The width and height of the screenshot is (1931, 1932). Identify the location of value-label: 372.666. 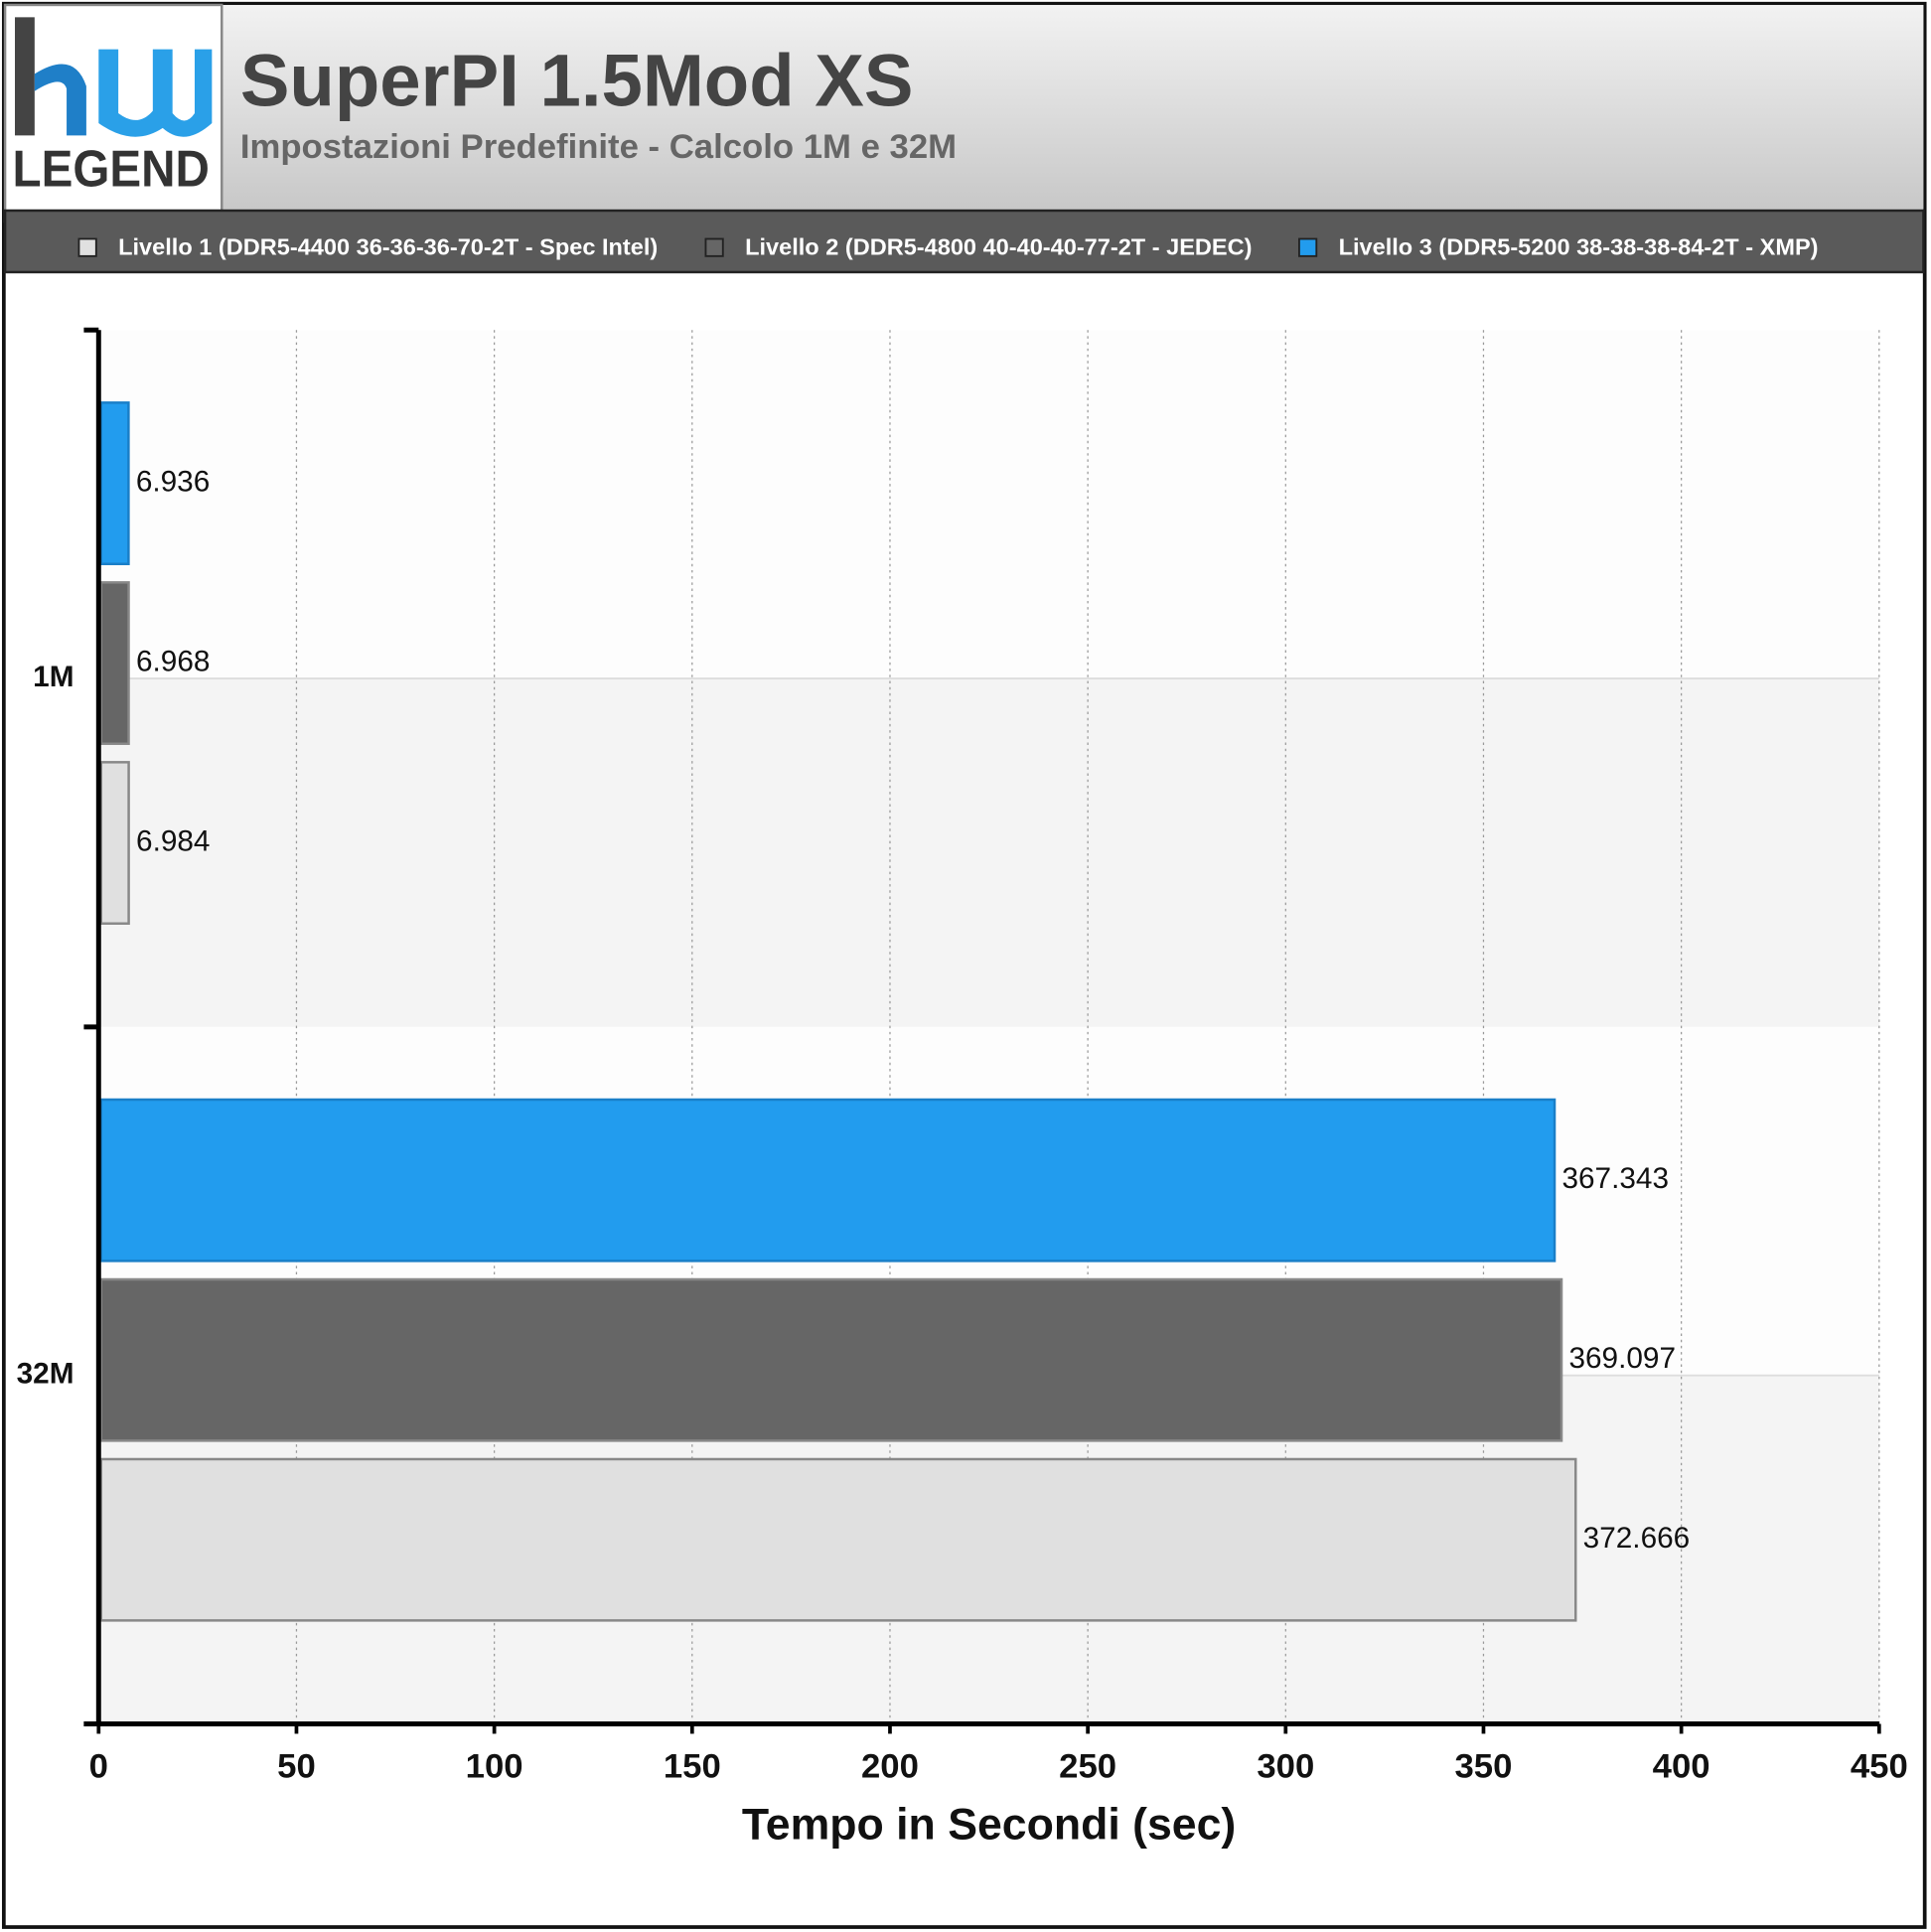
(1637, 1538).